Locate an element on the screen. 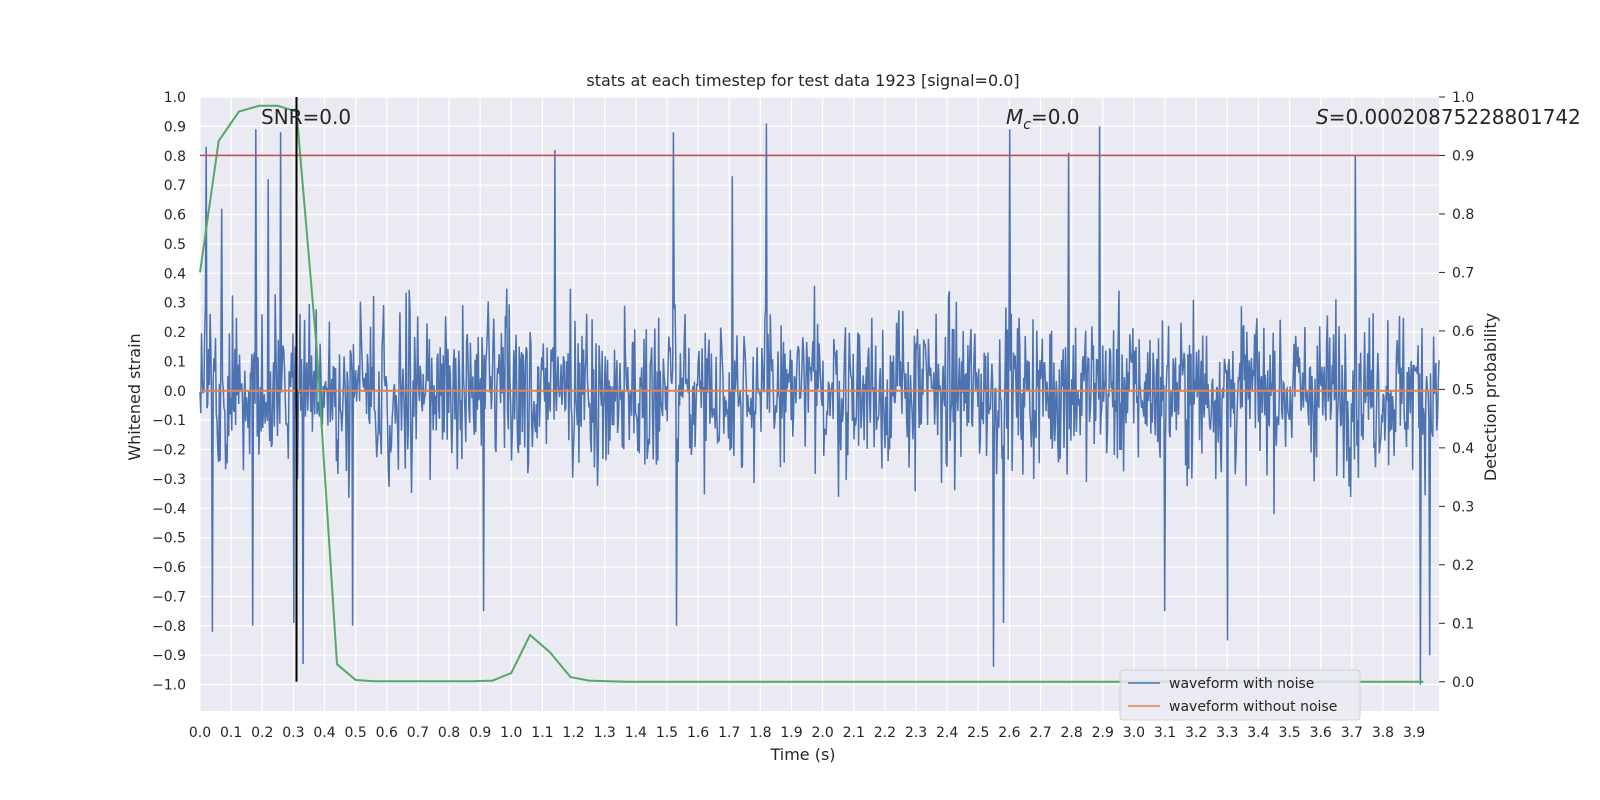 The height and width of the screenshot is (800, 1600). x-axis-label: Time (s) is located at coordinates (802, 754).